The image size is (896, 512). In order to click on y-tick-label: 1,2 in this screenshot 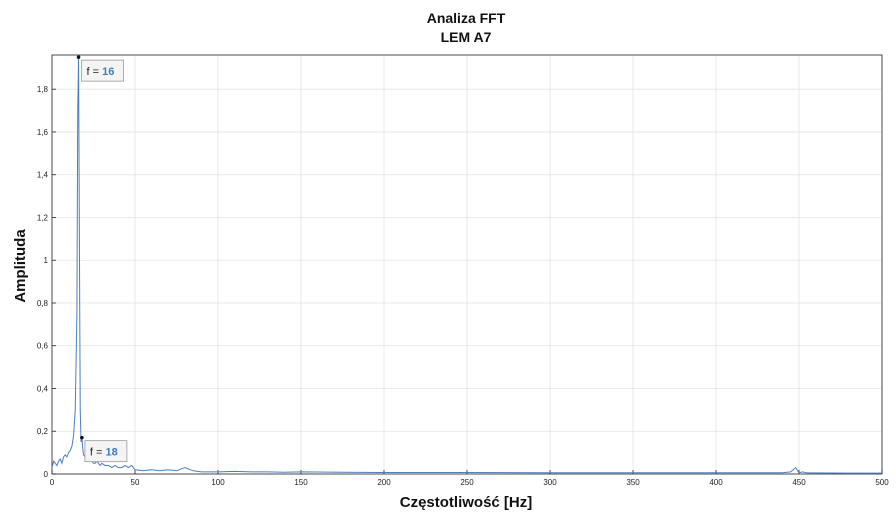, I will do `click(43, 217)`.